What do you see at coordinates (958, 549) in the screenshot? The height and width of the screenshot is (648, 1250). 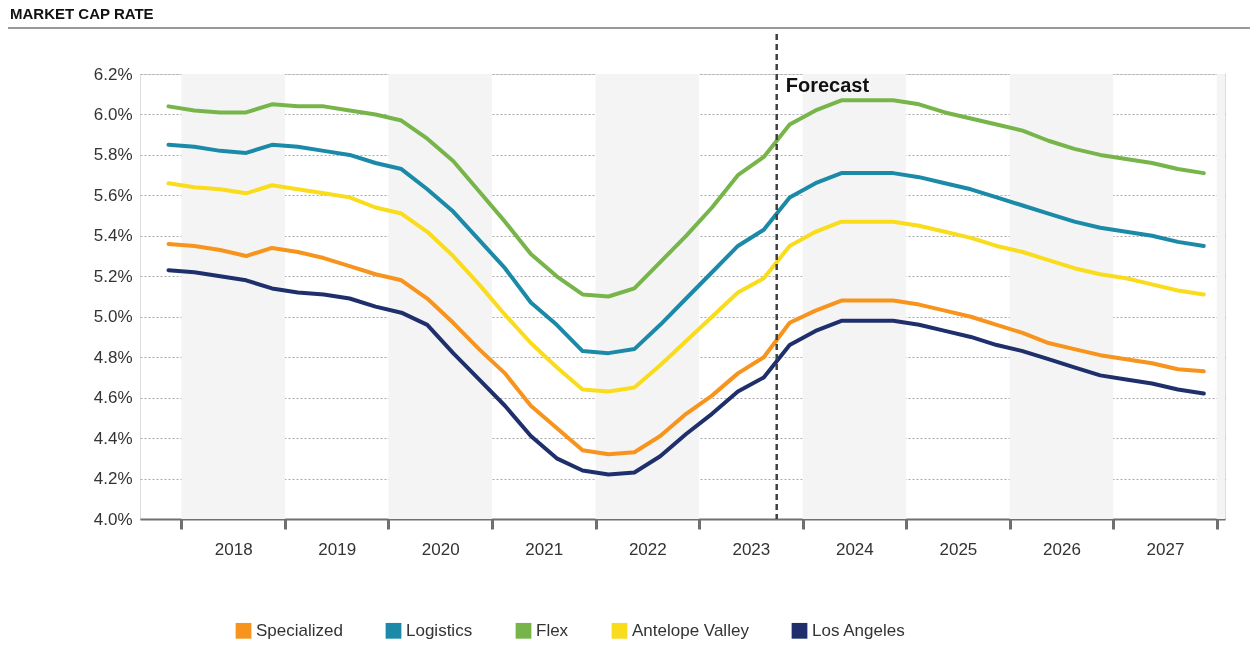 I see `x-tick-label: 2025` at bounding box center [958, 549].